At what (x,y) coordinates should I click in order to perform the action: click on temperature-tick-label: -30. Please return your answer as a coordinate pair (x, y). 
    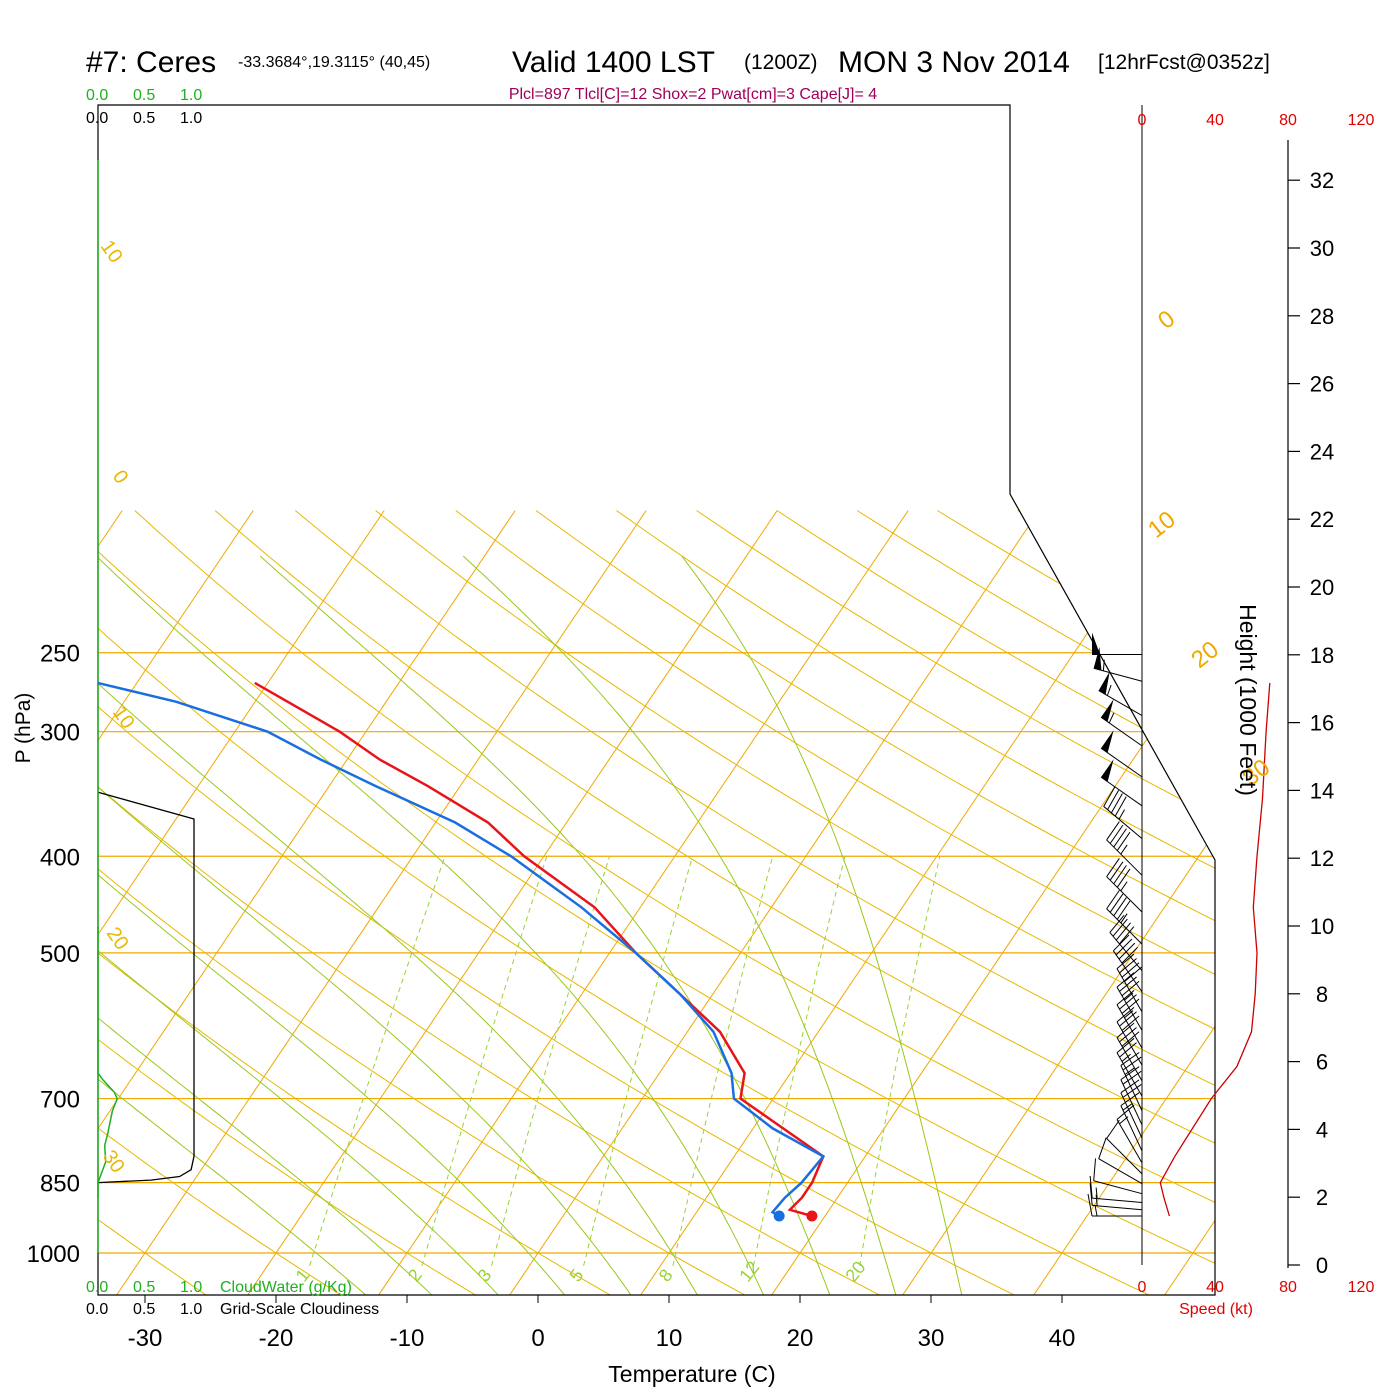
    Looking at the image, I should click on (145, 1338).